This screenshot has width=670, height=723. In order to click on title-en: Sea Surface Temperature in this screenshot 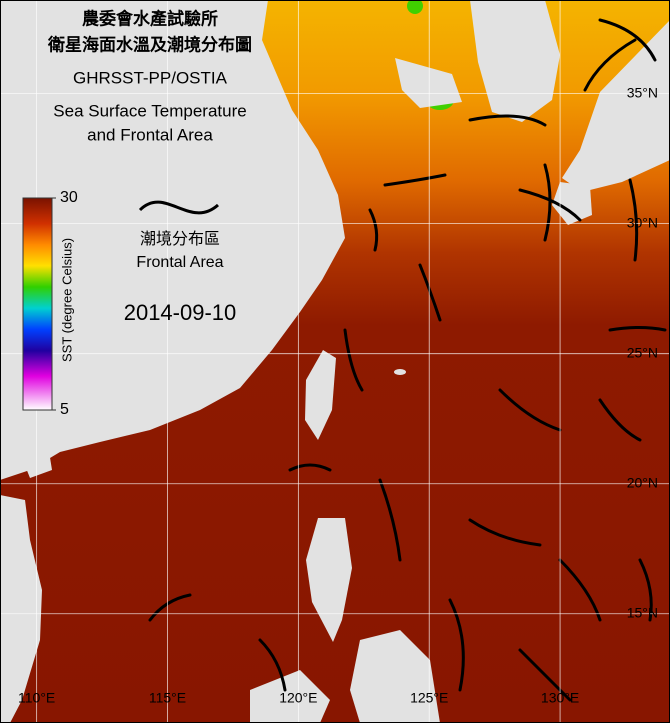, I will do `click(149, 110)`.